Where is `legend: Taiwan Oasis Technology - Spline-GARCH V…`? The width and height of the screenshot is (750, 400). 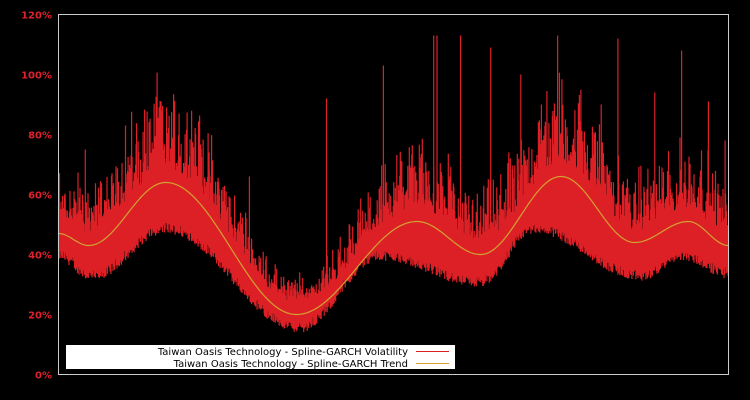 legend: Taiwan Oasis Technology - Spline-GARCH V… is located at coordinates (260, 357).